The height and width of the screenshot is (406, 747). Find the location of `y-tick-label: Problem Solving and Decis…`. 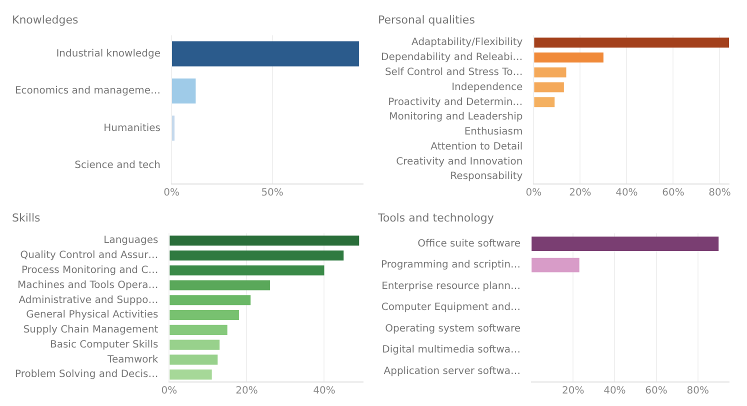

y-tick-label: Problem Solving and Decis… is located at coordinates (86, 374).